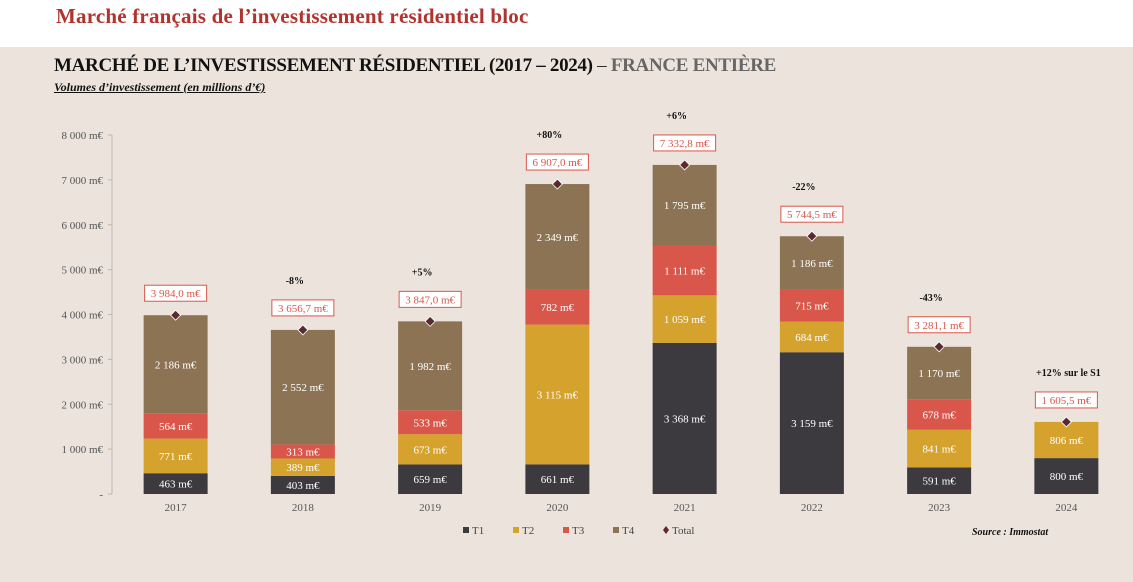 This screenshot has width=1133, height=582. What do you see at coordinates (82, 316) in the screenshot?
I see `y-tick-label: 4 000 m€` at bounding box center [82, 316].